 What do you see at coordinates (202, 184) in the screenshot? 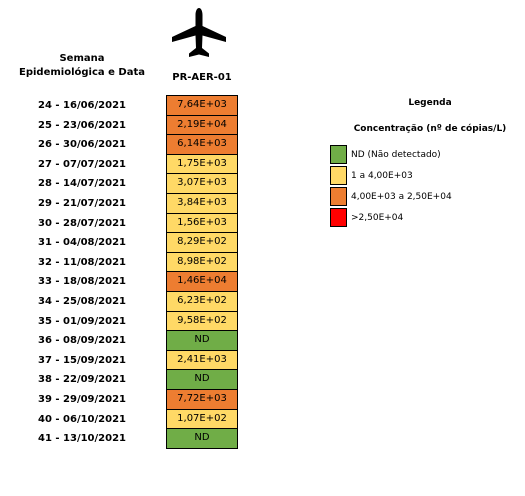
I see `concentration-cell: 3,07E+03` at bounding box center [202, 184].